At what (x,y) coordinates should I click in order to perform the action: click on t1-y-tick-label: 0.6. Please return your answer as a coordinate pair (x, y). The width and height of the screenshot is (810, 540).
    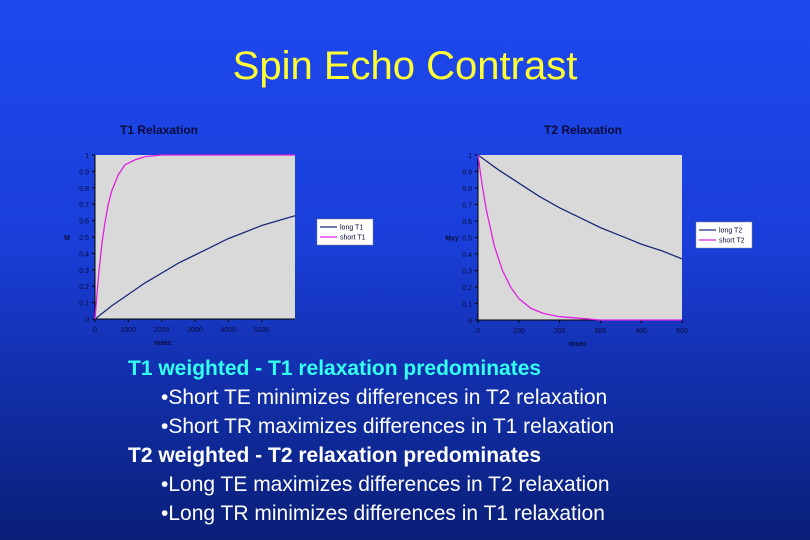
    Looking at the image, I should click on (84, 222).